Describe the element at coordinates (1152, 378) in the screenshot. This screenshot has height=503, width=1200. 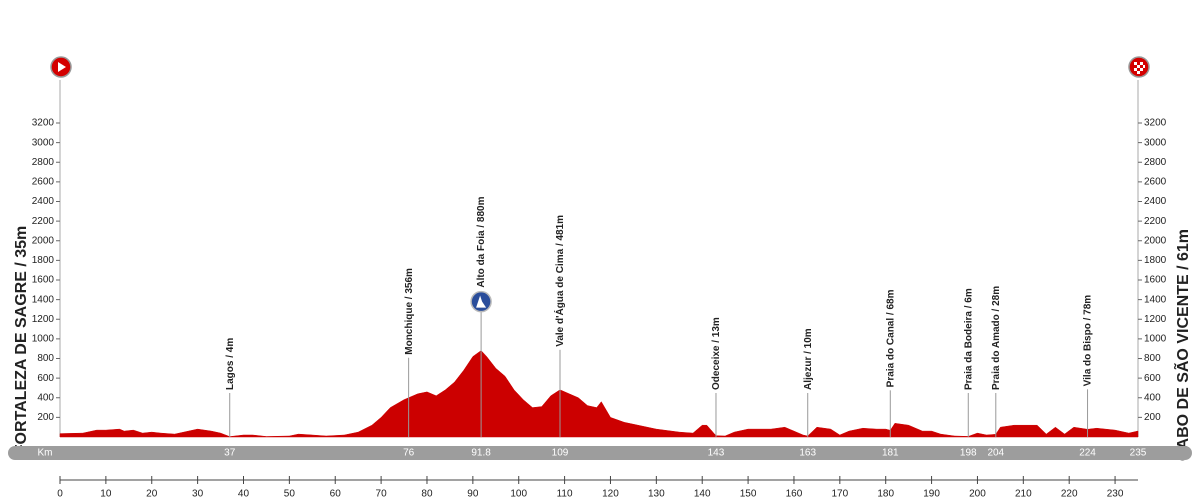
I see `y-tick-label-right: 600` at that location.